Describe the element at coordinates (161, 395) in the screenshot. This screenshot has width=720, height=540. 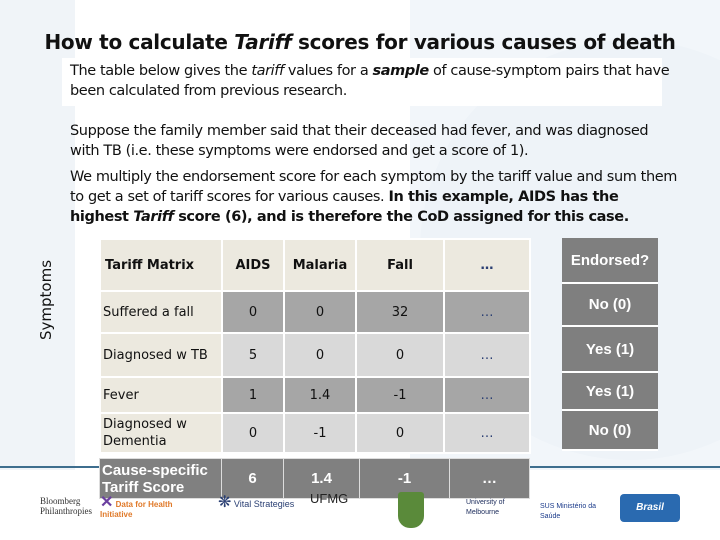
I see `row-label: Fever` at that location.